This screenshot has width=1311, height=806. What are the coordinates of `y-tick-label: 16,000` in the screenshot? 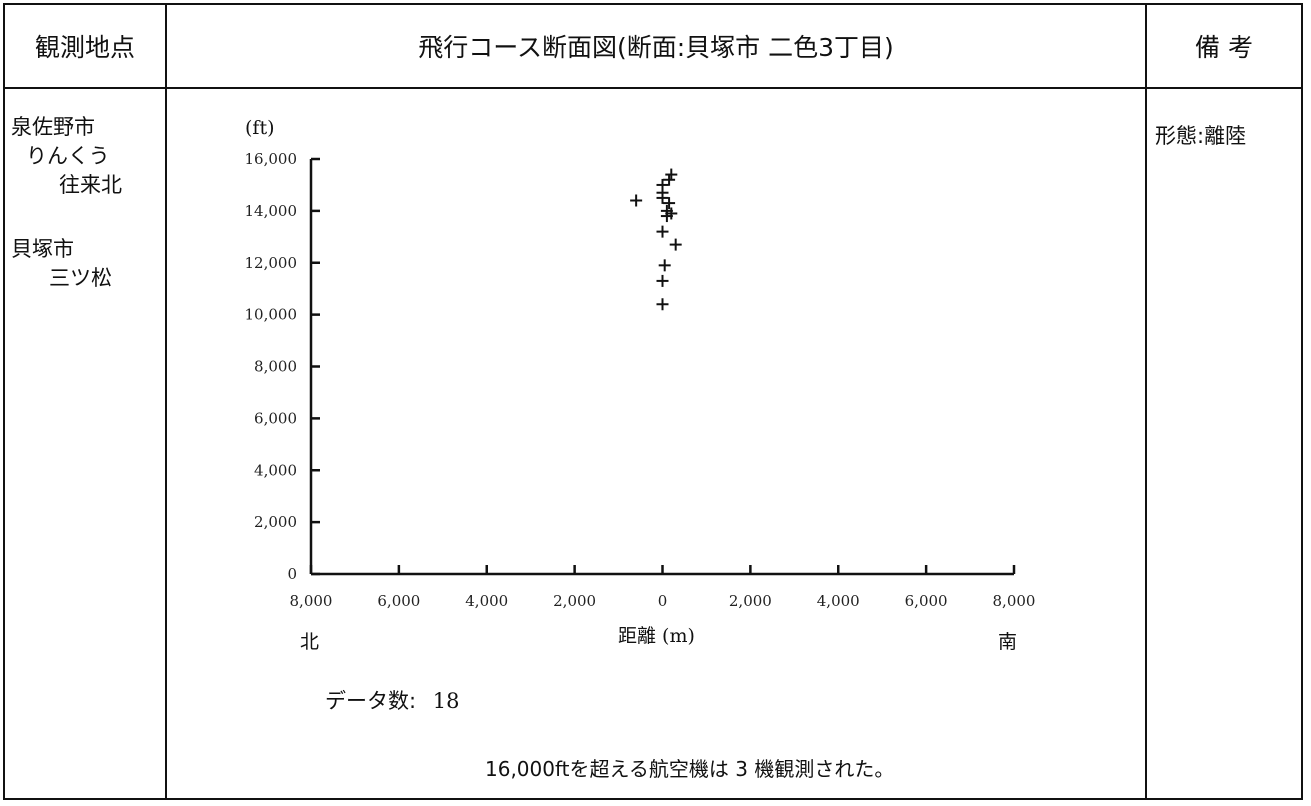 It's located at (271, 159).